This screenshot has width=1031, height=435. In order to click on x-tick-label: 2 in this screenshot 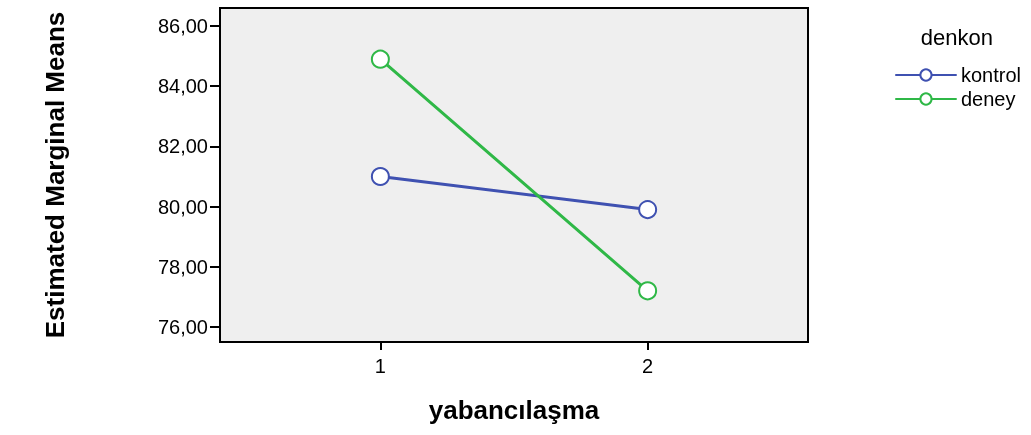, I will do `click(648, 366)`.